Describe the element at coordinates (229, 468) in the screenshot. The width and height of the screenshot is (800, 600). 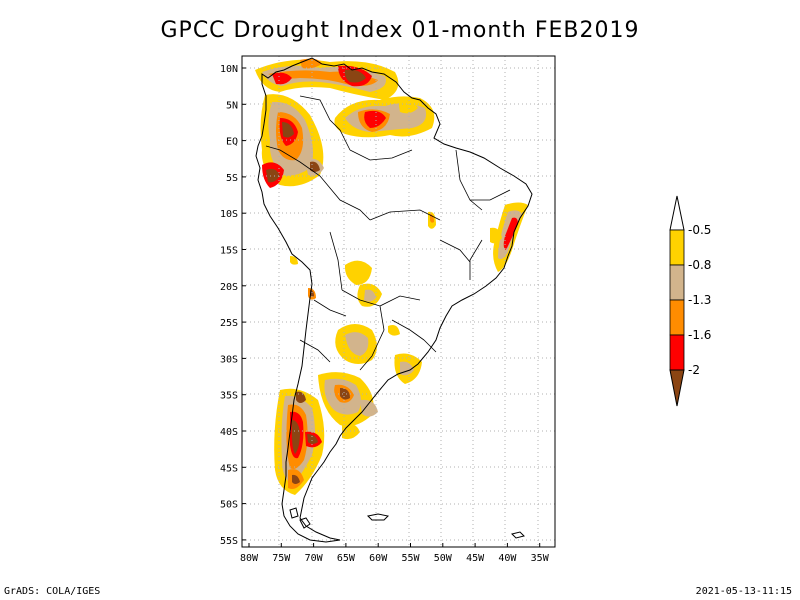
I see `lat-label: 45S` at that location.